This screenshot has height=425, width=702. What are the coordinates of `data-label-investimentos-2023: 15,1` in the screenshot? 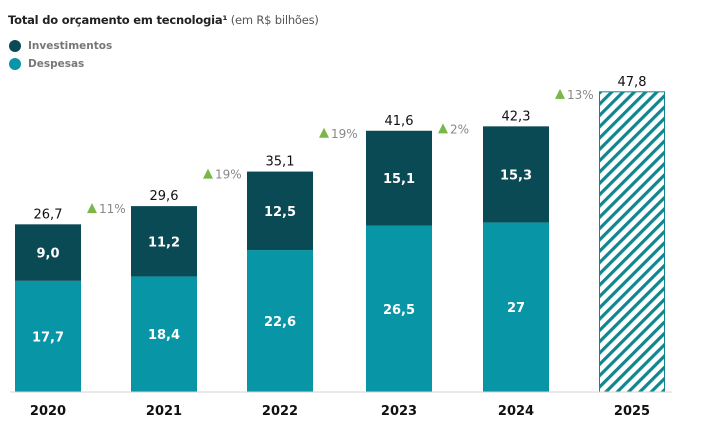 It's located at (399, 179).